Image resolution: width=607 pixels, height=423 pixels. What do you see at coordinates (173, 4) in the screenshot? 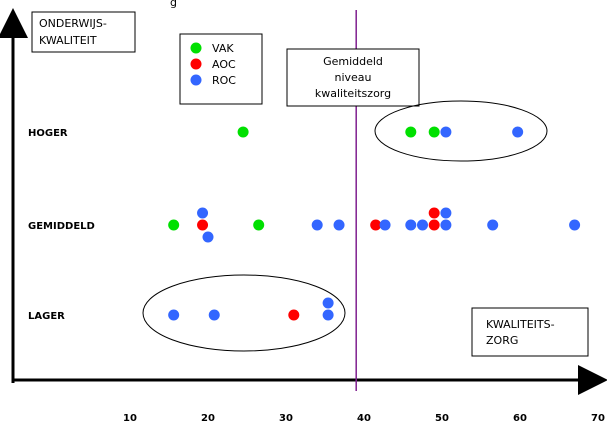
I see `top-caption: g` at bounding box center [173, 4].